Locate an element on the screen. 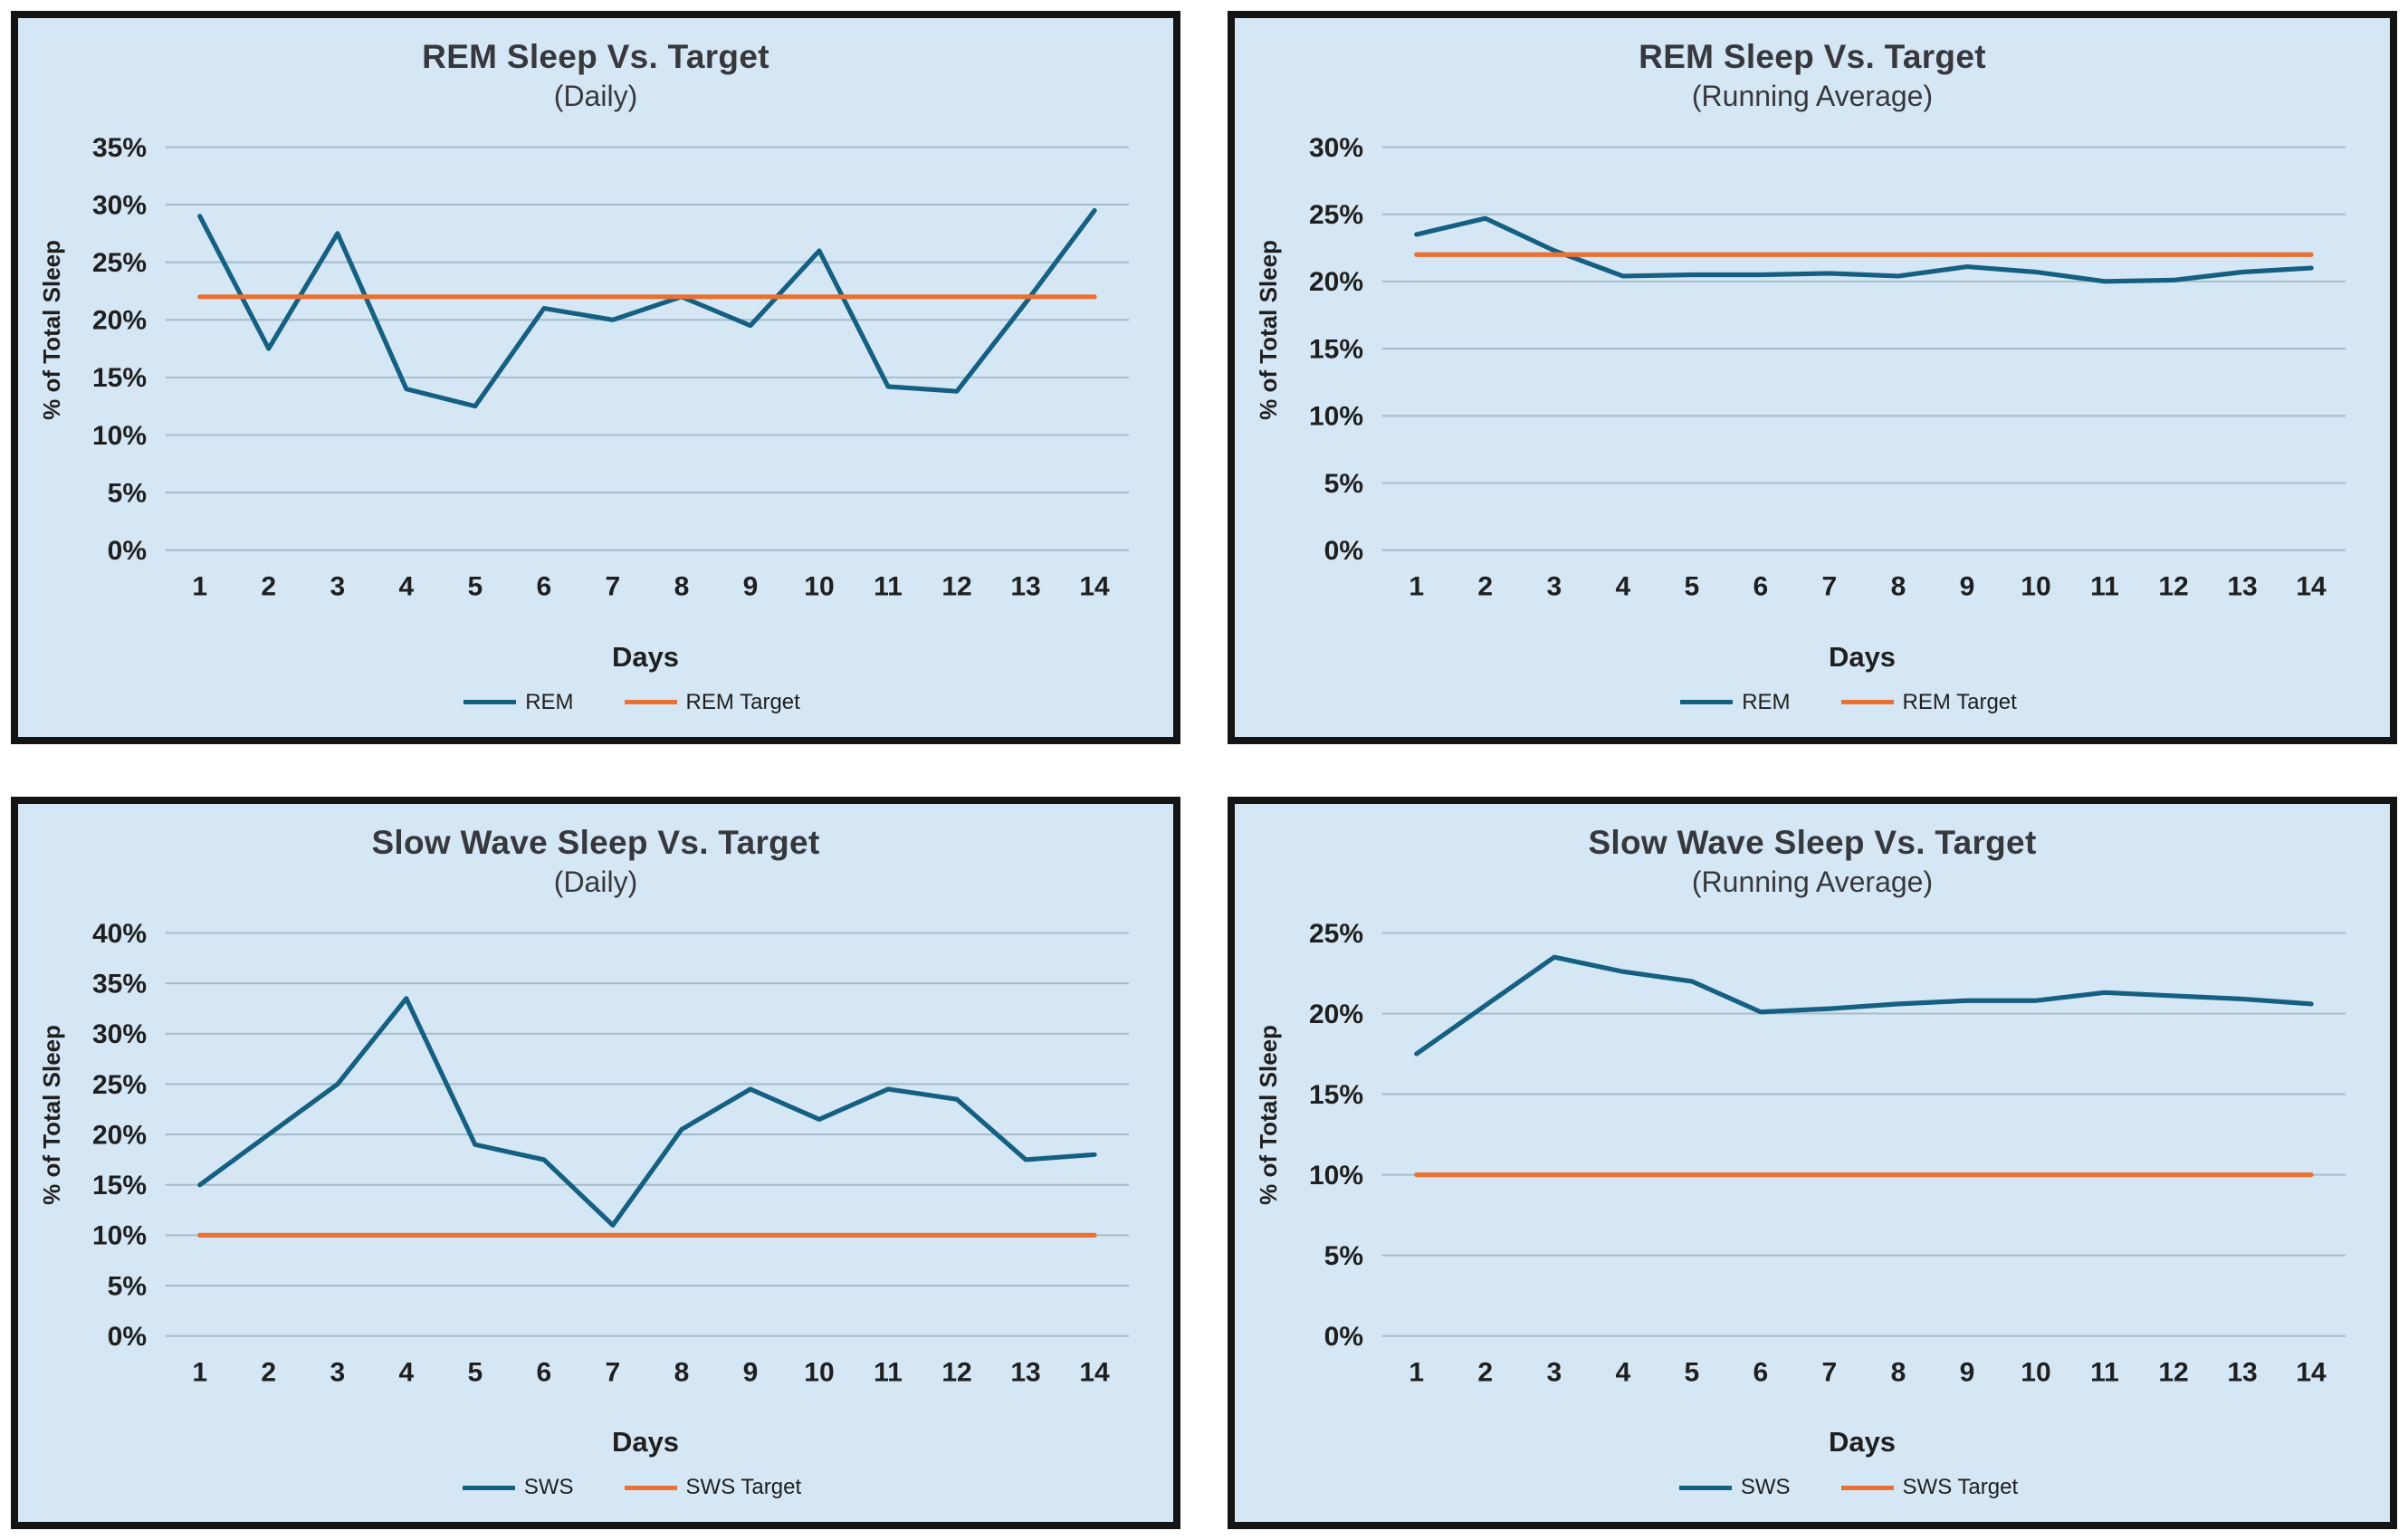 The width and height of the screenshot is (2408, 1540). legend-label: SWS is located at coordinates (1765, 1487).